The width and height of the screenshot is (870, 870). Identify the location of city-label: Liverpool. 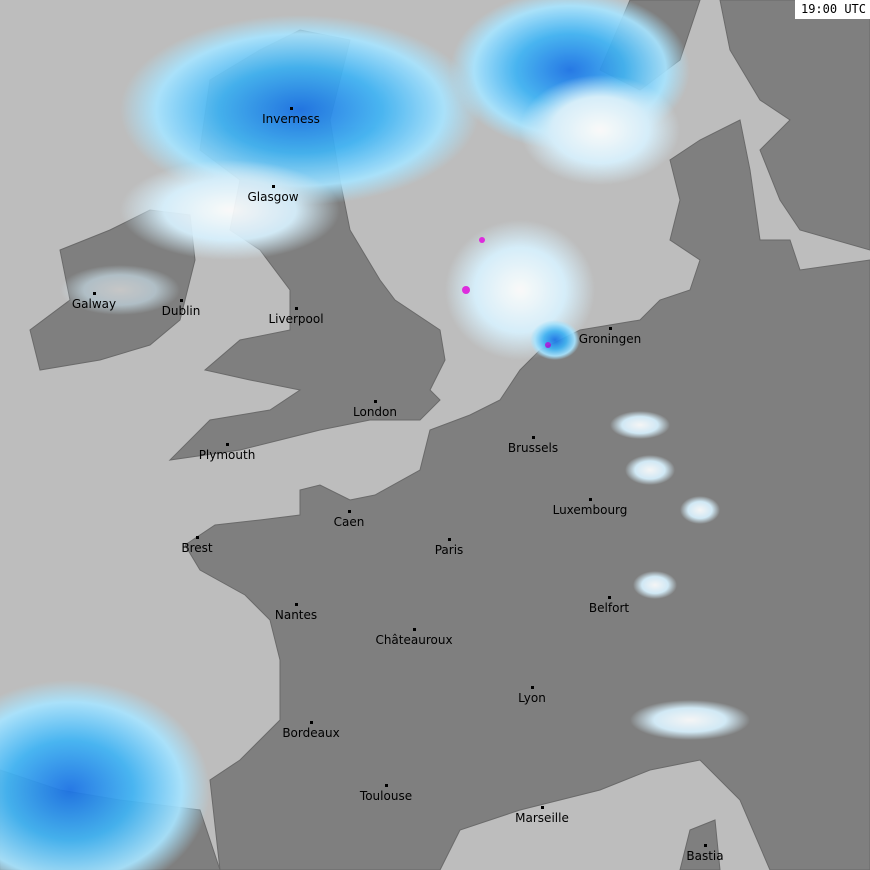
(296, 319).